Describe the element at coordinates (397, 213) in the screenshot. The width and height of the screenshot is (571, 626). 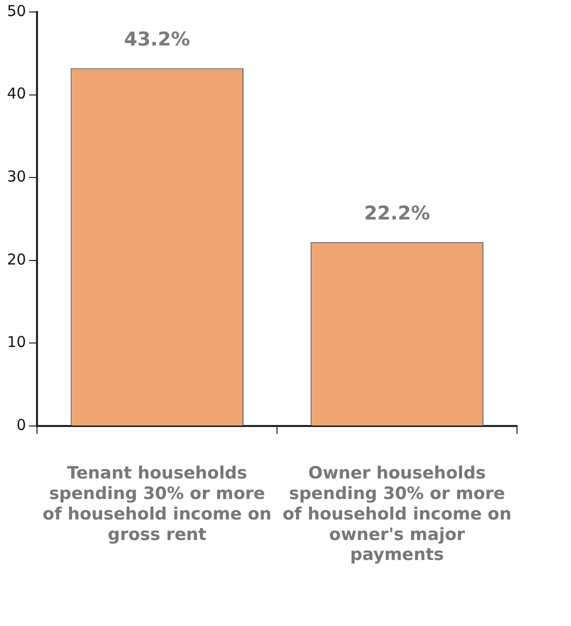
I see `data-label: 22.2%` at that location.